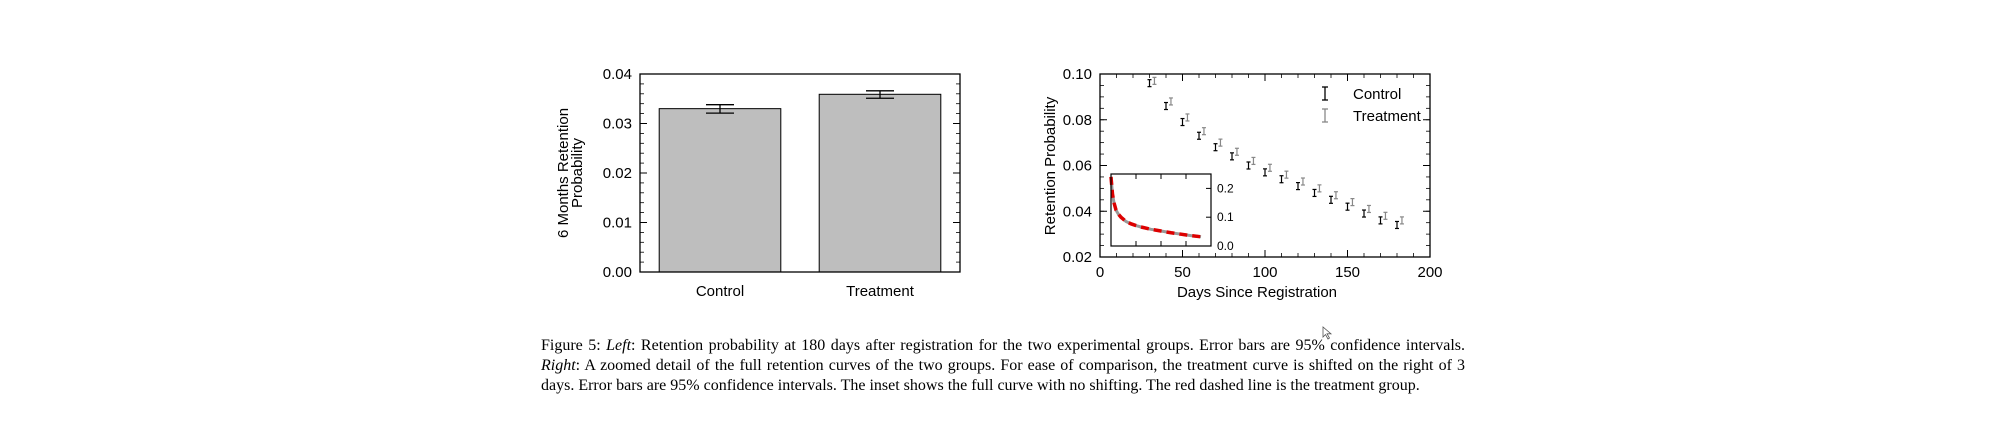 This screenshot has height=444, width=2000. What do you see at coordinates (1182, 272) in the screenshot?
I see `right-x-tick-label: 50` at bounding box center [1182, 272].